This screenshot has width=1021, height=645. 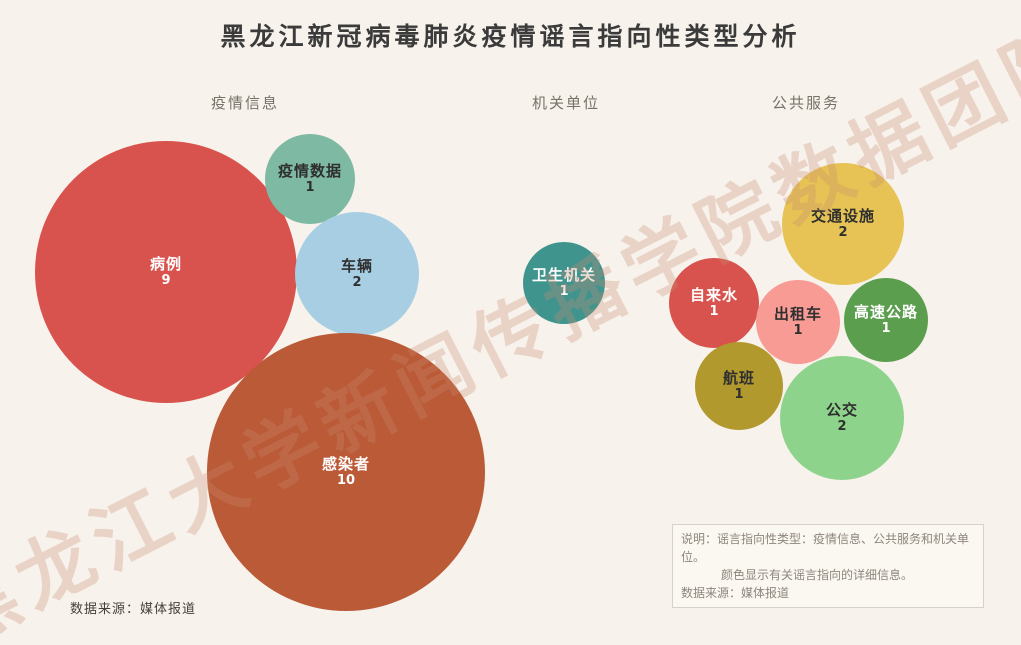 I want to click on bubble-高速公路: 高速公路 1, so click(x=886, y=320).